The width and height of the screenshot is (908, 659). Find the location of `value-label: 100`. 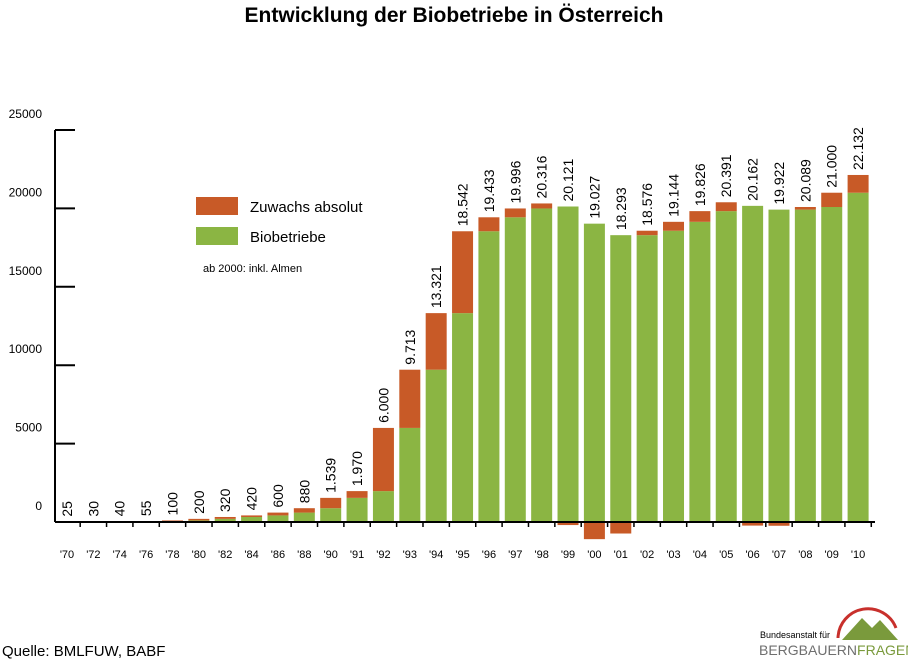

value-label: 100 is located at coordinates (172, 504).